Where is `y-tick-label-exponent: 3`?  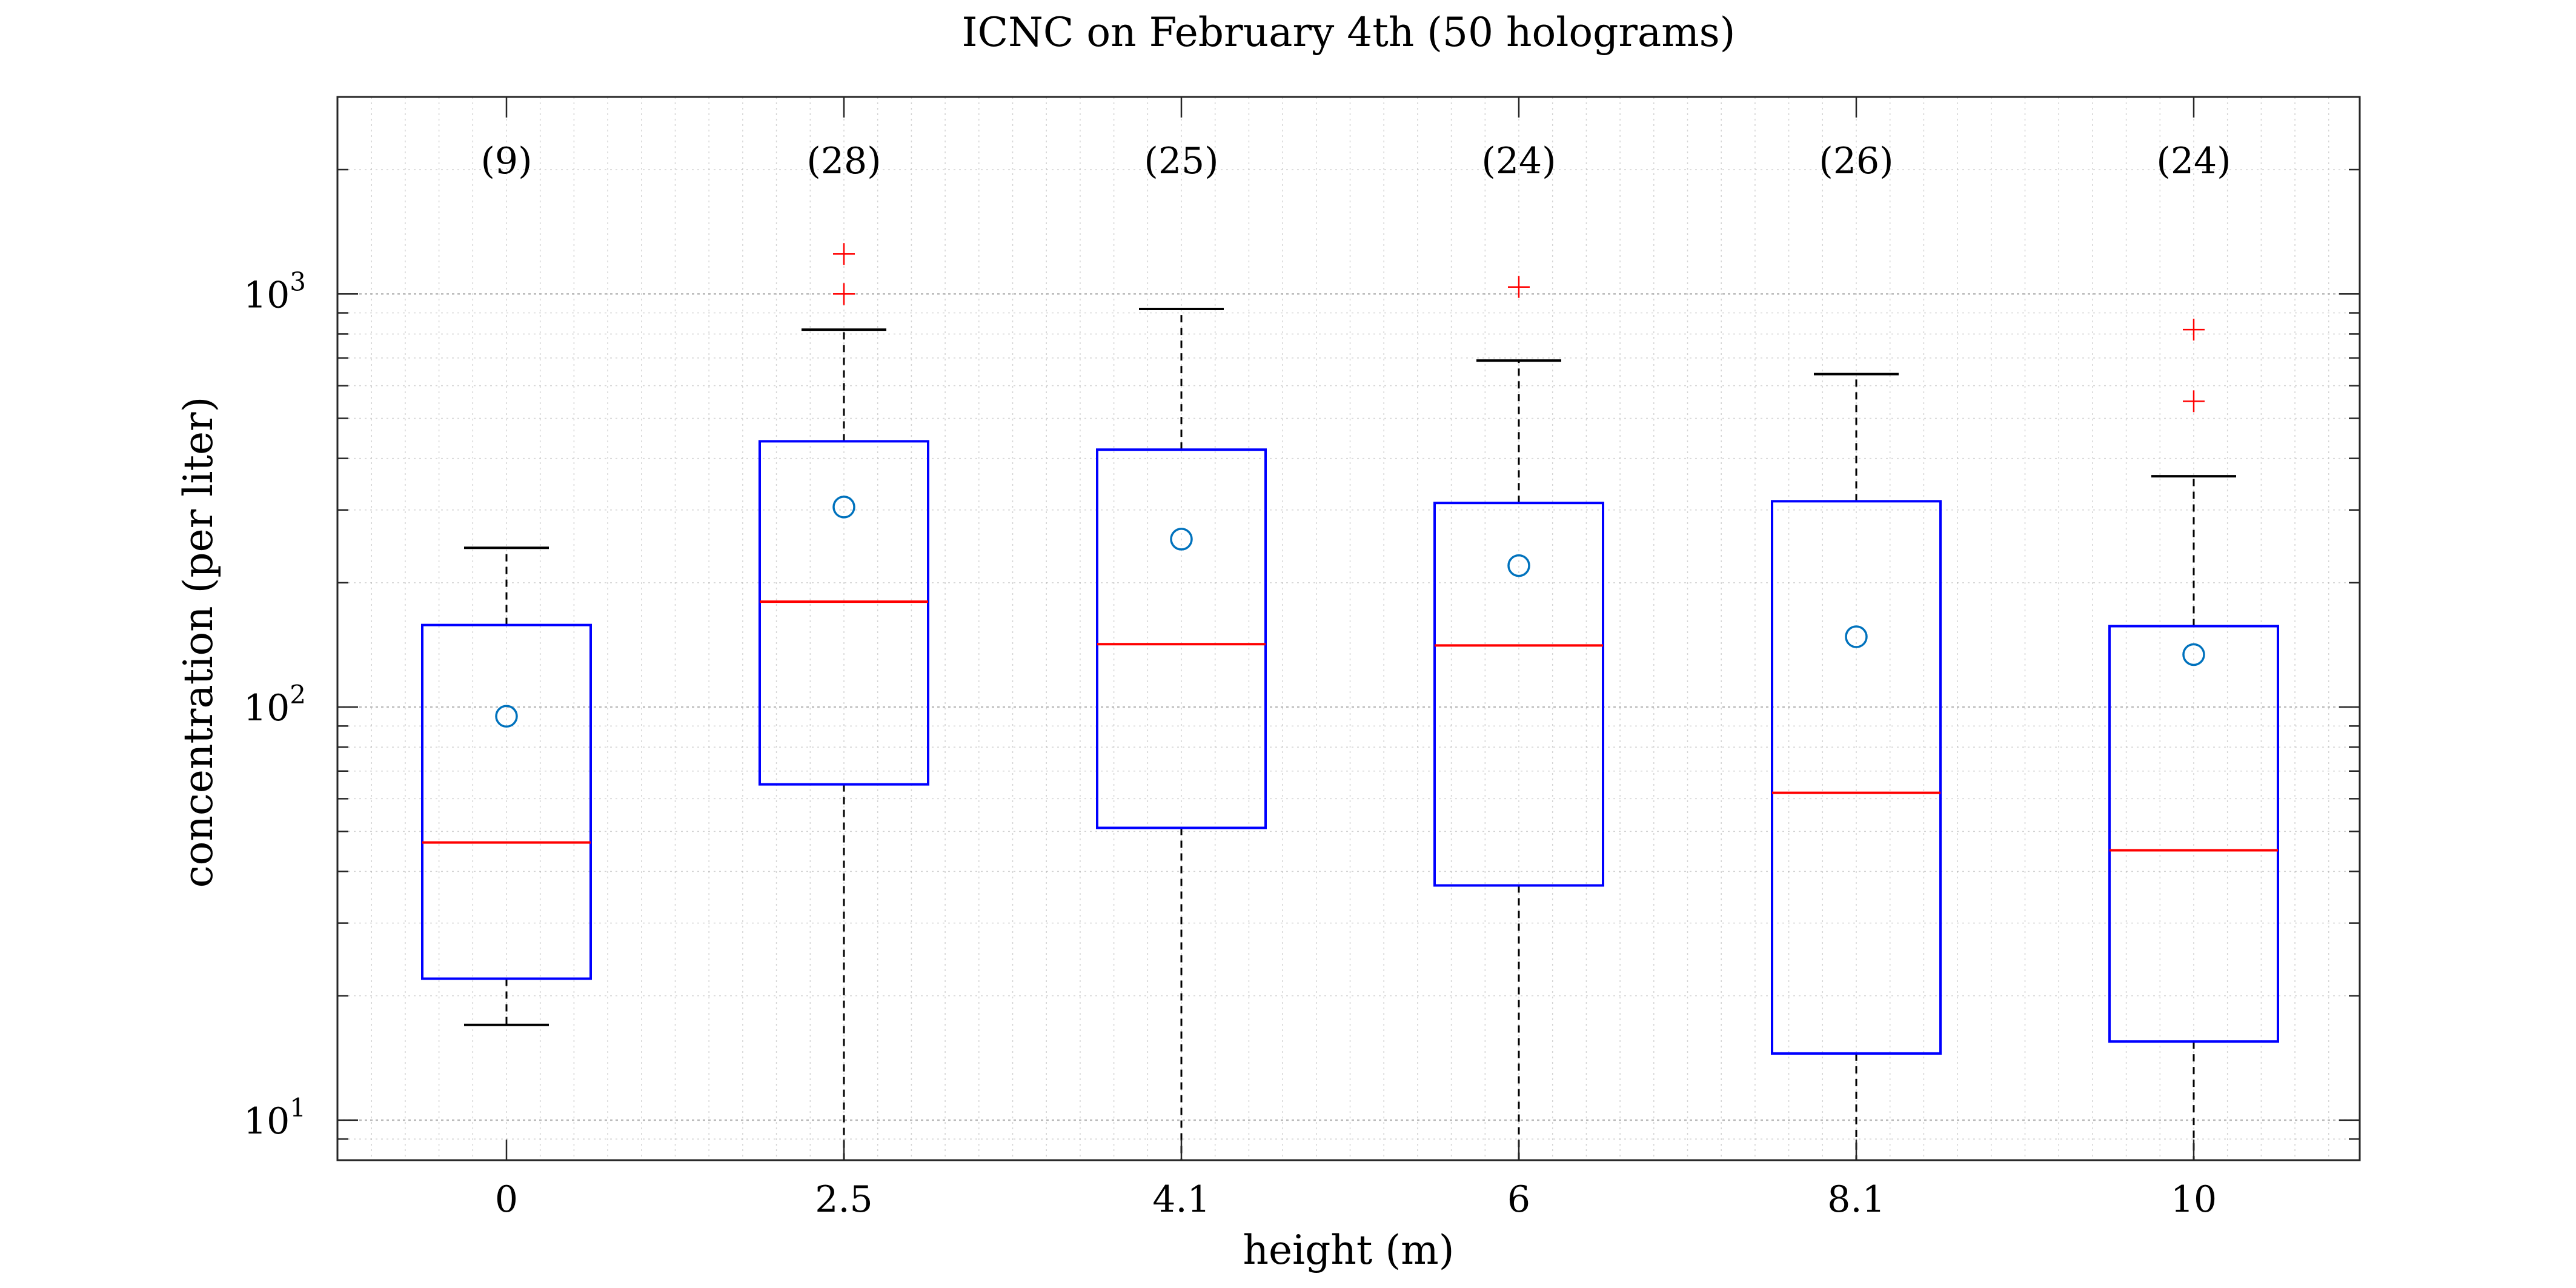 y-tick-label-exponent: 3 is located at coordinates (298, 281).